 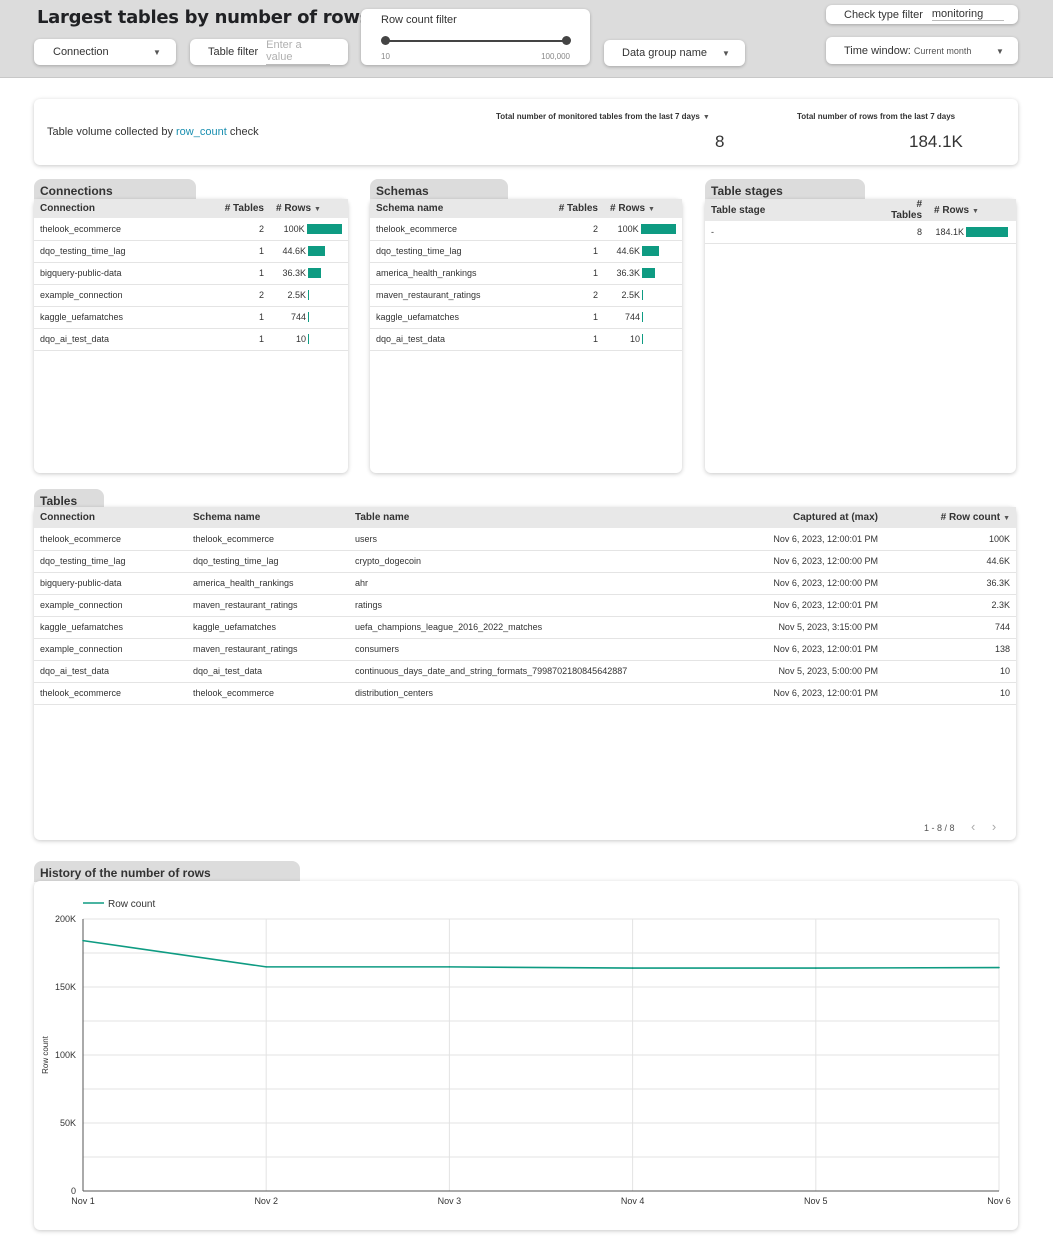 What do you see at coordinates (950, 649) in the screenshot?
I see `cell-row-count: 138` at bounding box center [950, 649].